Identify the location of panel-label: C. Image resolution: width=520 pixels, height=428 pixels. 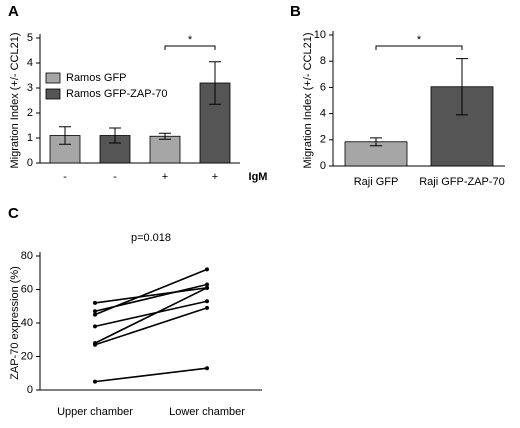
(13, 213).